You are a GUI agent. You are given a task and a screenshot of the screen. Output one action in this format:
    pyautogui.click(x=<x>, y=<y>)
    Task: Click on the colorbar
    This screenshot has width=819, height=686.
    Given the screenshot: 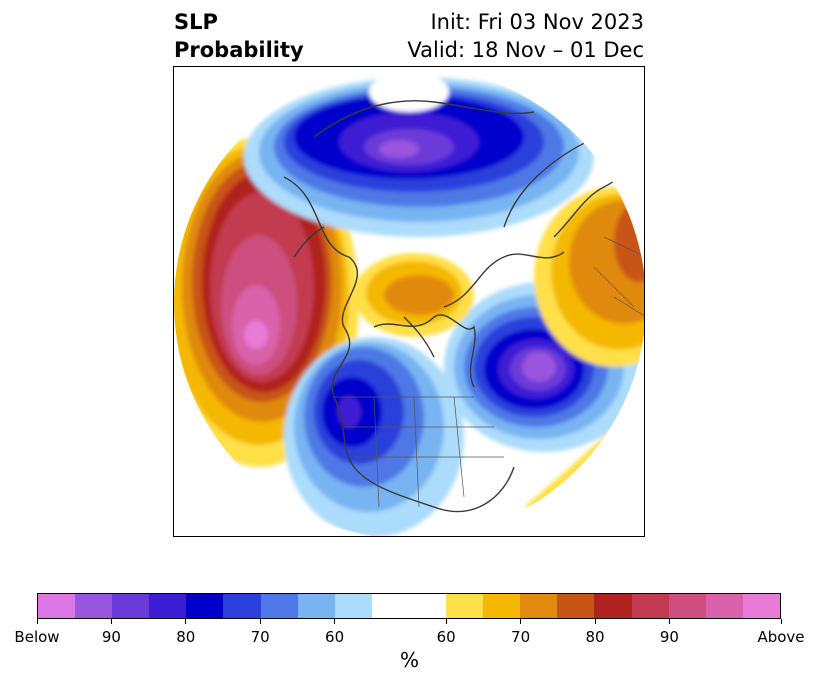 What is the action you would take?
    pyautogui.click(x=409, y=606)
    